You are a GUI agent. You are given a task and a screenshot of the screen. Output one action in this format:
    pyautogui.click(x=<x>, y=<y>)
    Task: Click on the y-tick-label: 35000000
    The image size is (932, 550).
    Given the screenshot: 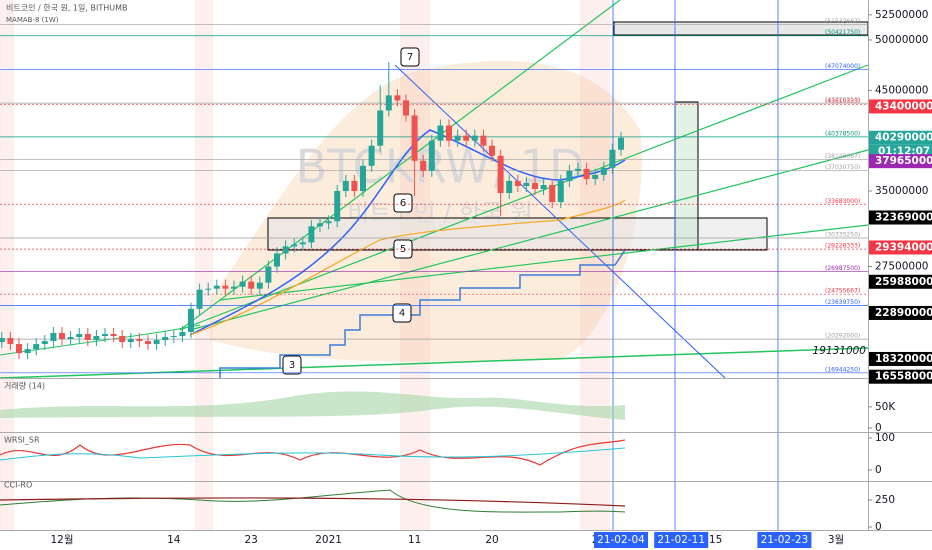 What is the action you would take?
    pyautogui.click(x=901, y=191)
    